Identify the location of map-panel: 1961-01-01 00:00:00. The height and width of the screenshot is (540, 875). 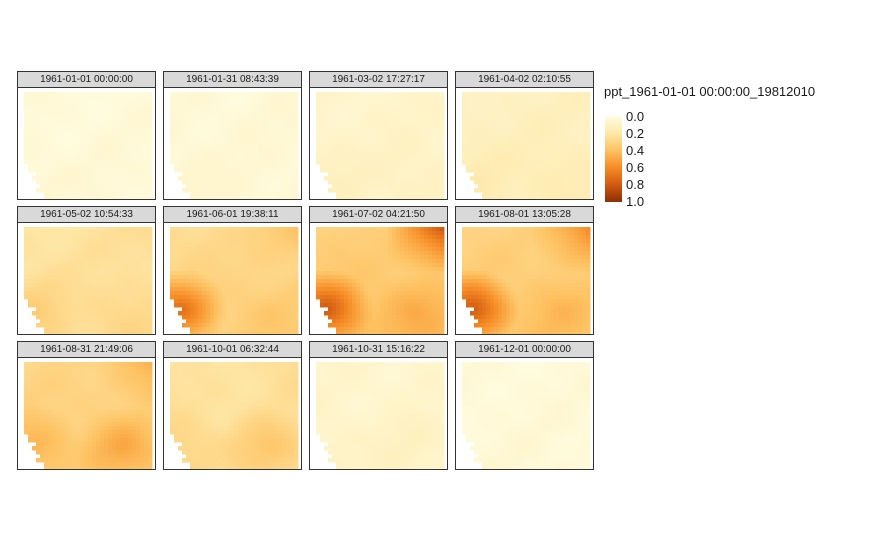
(86, 135).